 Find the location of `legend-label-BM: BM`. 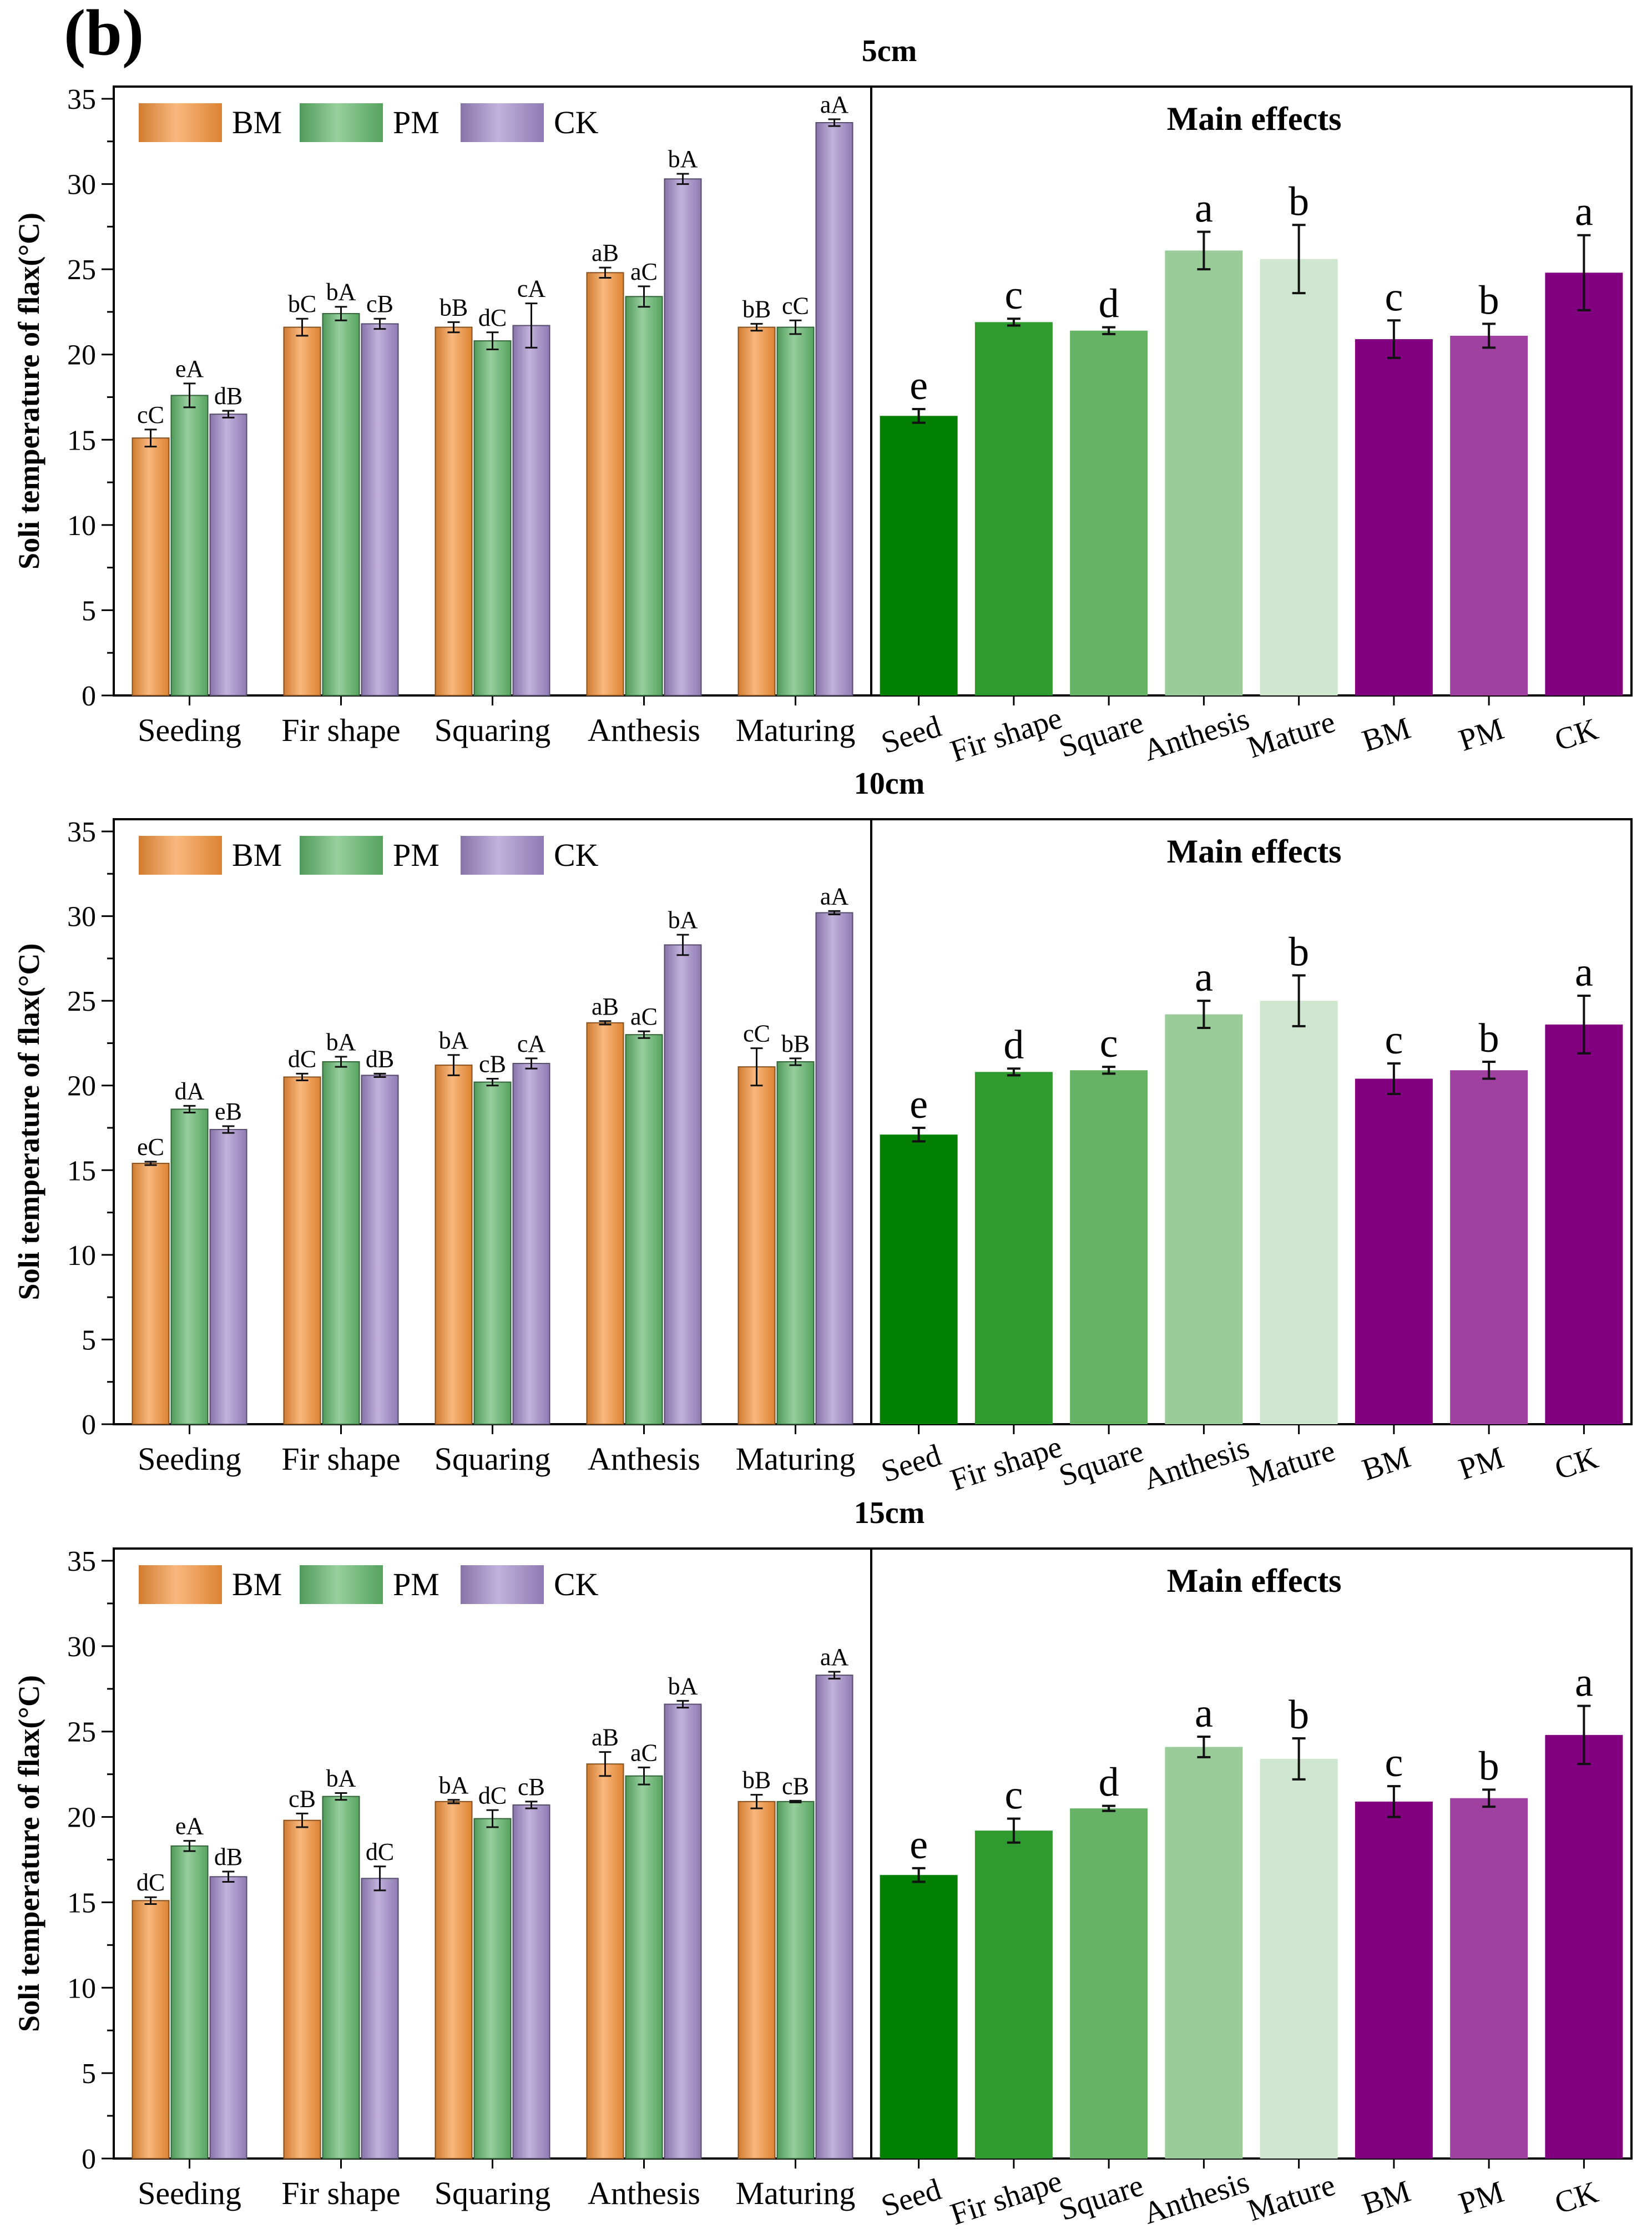

legend-label-BM: BM is located at coordinates (257, 855).